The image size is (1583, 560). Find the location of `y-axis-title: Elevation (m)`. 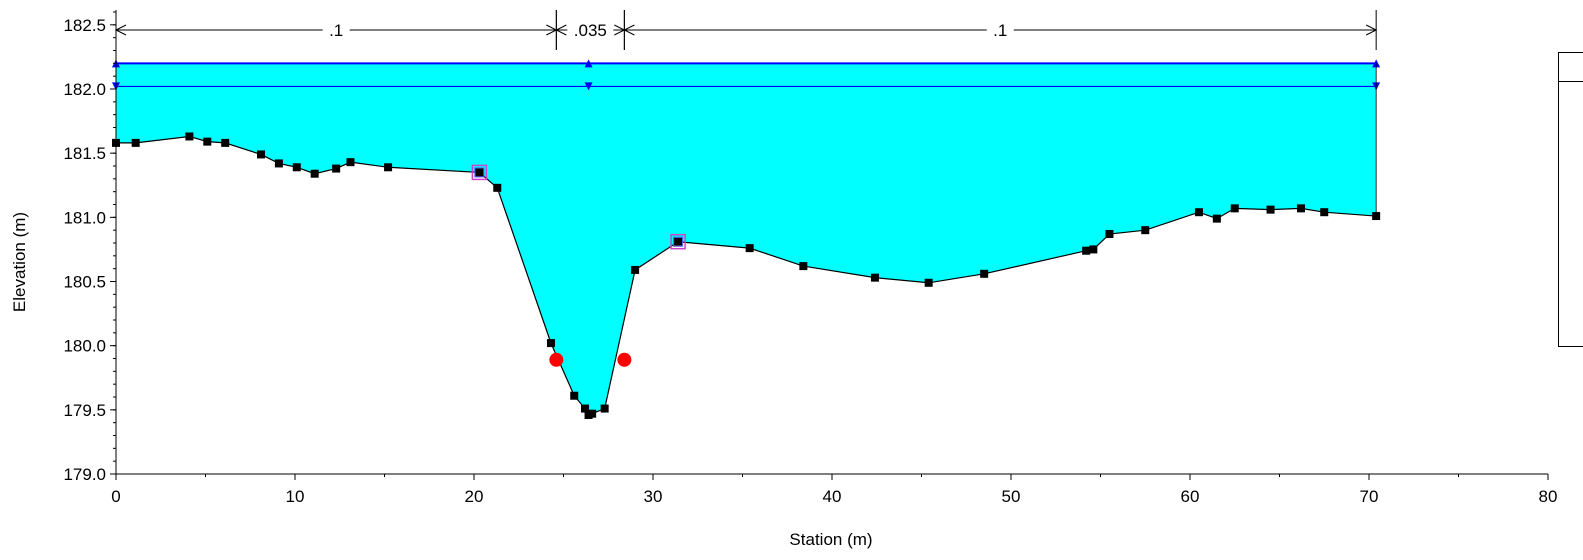

y-axis-title: Elevation (m) is located at coordinates (19, 262).